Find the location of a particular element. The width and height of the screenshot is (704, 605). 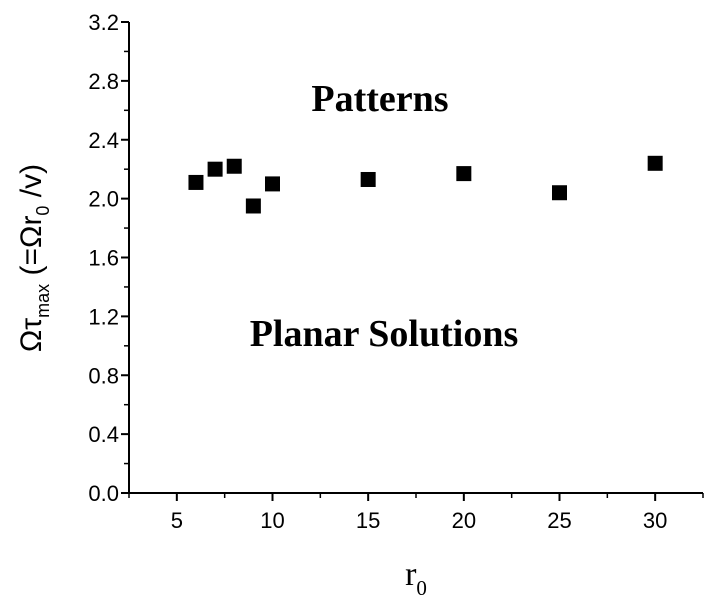

x-tick-label: 30 is located at coordinates (655, 520).